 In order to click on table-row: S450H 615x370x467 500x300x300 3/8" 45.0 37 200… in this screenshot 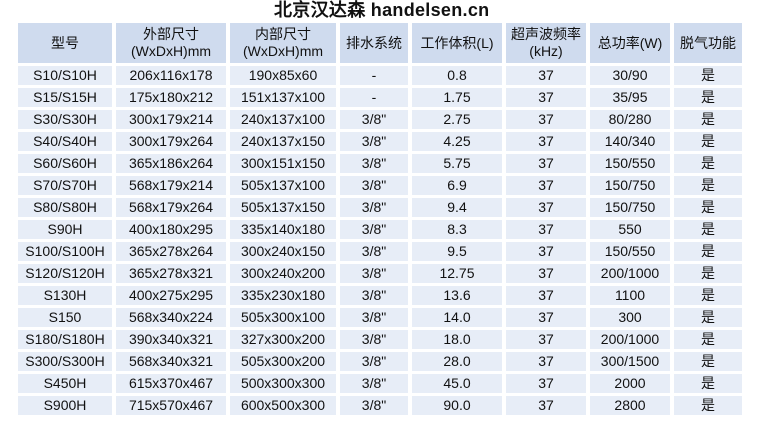, I will do `click(380, 383)`.